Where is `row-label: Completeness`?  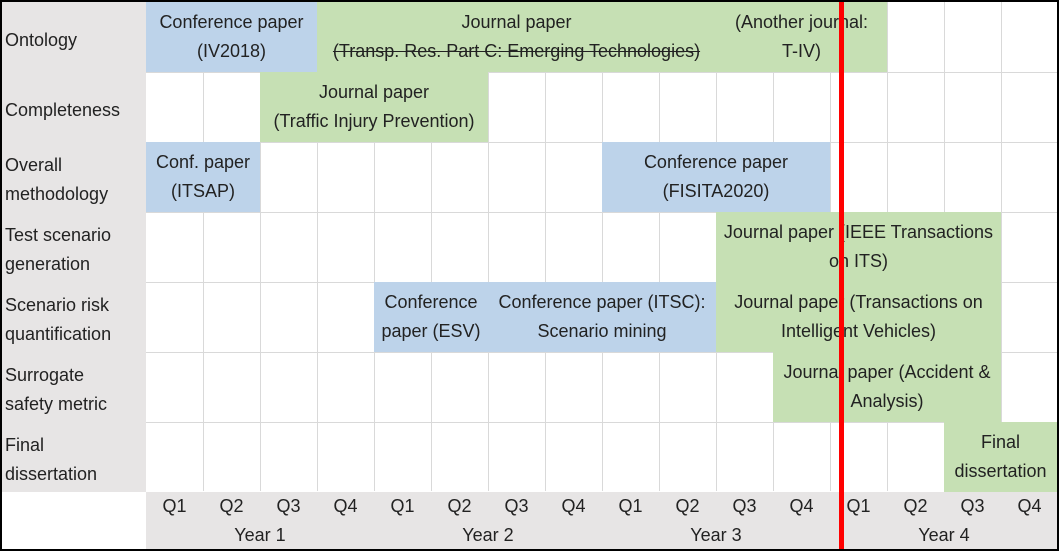
row-label: Completeness is located at coordinates (73, 107).